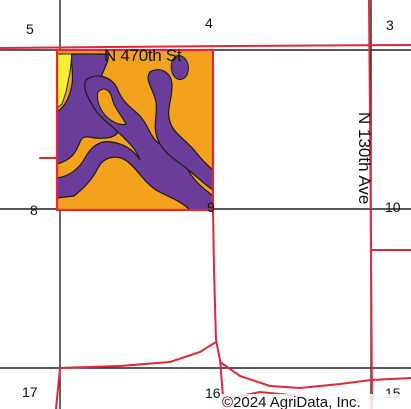 This screenshot has height=409, width=411. I want to click on road-n-130th-ave, so click(370, 204).